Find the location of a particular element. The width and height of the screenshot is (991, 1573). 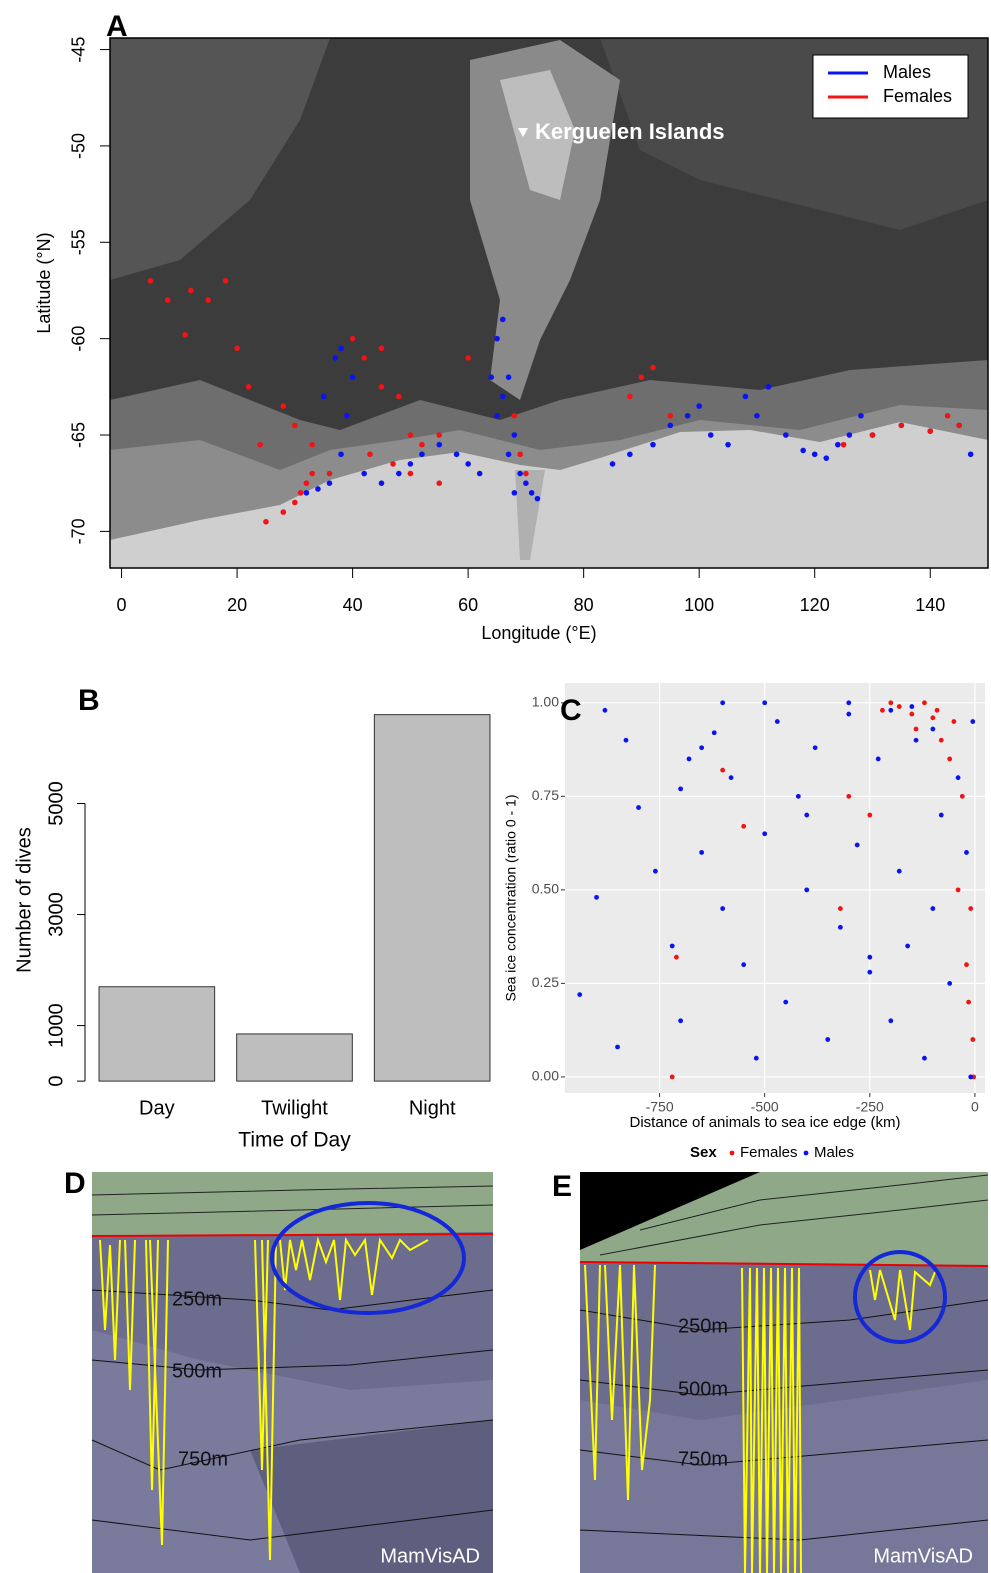

bar is located at coordinates (294, 1057).